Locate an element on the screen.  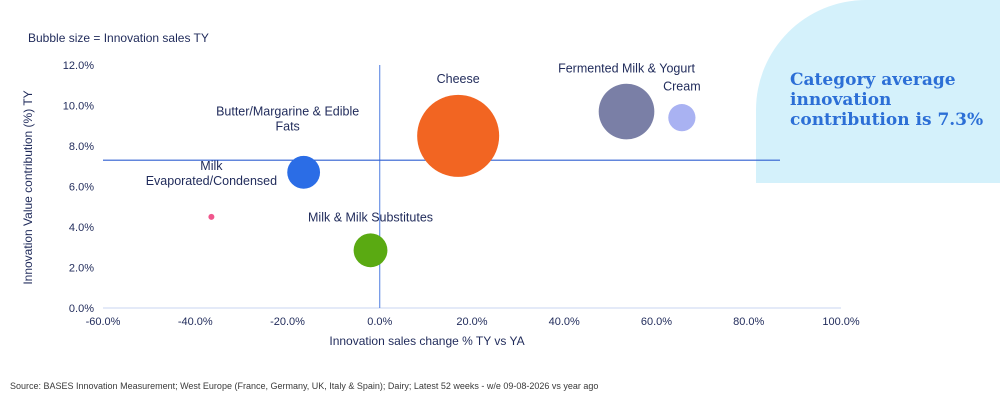
x-tick-label: 100.0% is located at coordinates (841, 322).